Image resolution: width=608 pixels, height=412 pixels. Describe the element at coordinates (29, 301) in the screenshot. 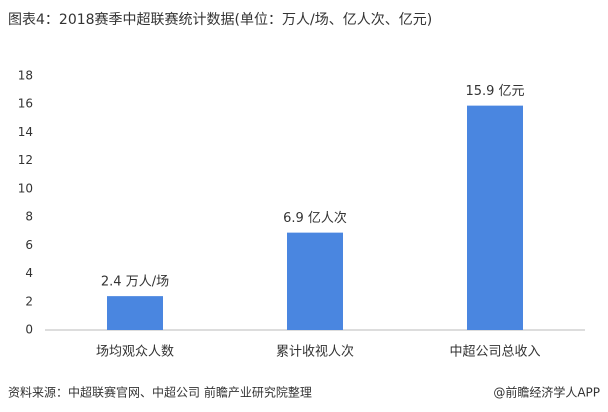

I see `y-tick-label: 2` at that location.